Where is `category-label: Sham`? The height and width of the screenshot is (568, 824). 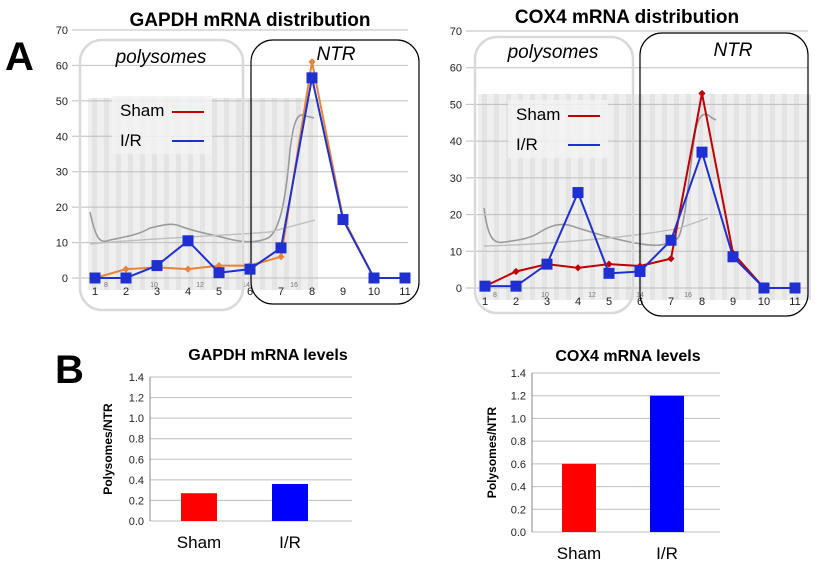
category-label: Sham is located at coordinates (579, 553).